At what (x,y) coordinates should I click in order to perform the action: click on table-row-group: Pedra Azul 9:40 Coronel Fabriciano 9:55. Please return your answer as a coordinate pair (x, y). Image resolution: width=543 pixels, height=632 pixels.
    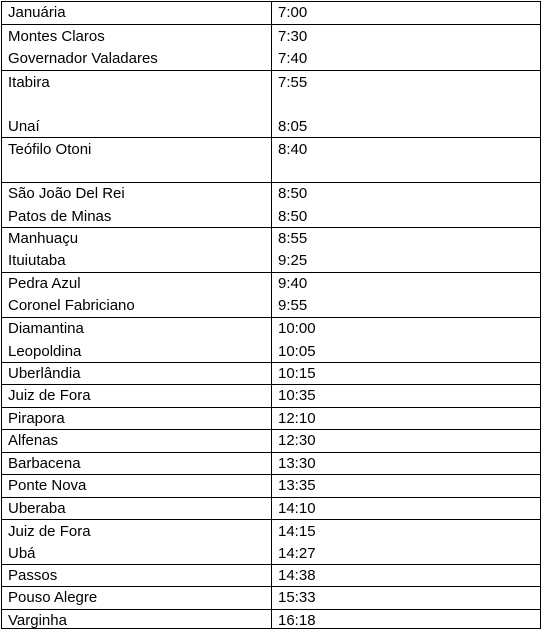
    Looking at the image, I should click on (271, 295).